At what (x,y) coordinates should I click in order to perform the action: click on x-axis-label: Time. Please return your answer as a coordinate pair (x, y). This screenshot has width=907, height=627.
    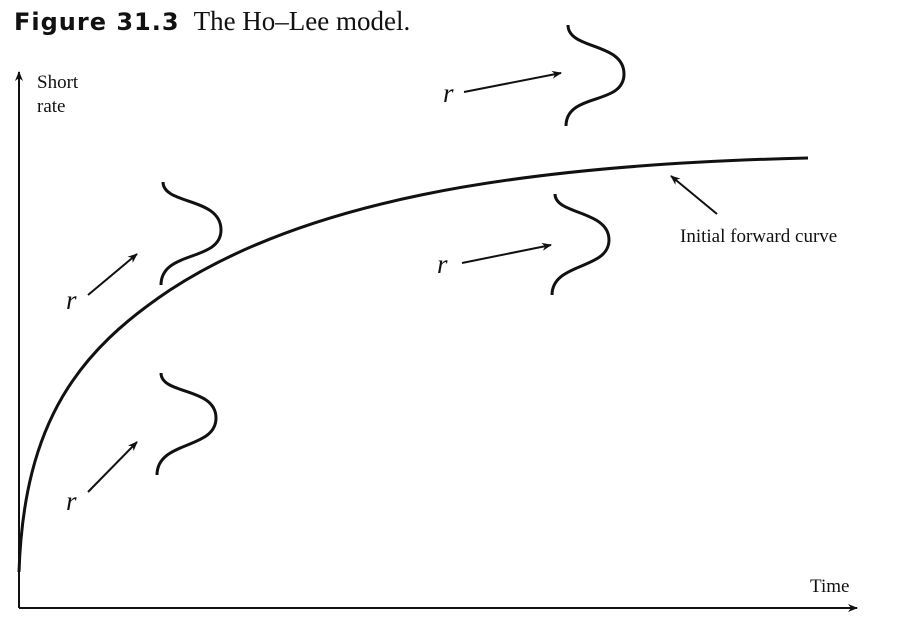
    Looking at the image, I should click on (829, 586).